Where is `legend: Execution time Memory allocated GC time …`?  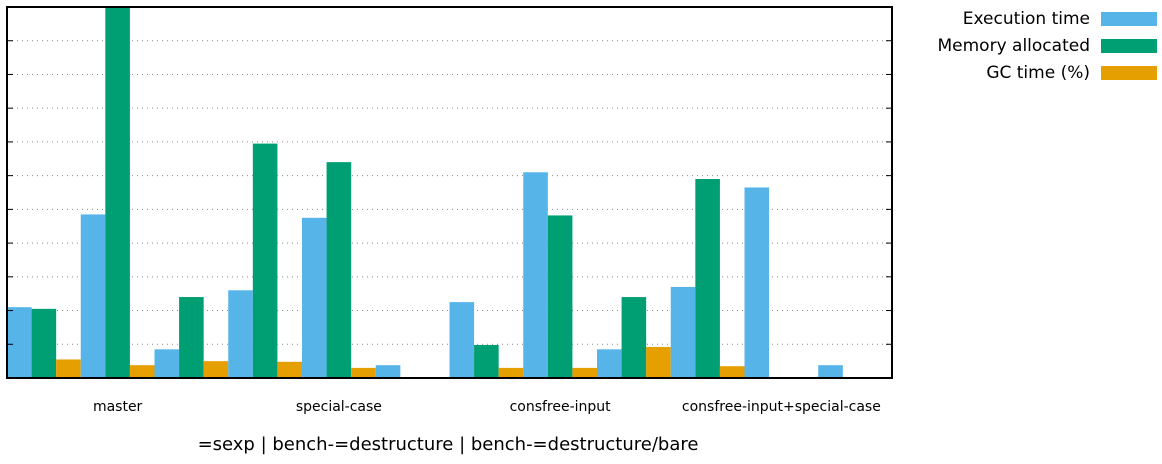 legend: Execution time Memory allocated GC time … is located at coordinates (1031, 49).